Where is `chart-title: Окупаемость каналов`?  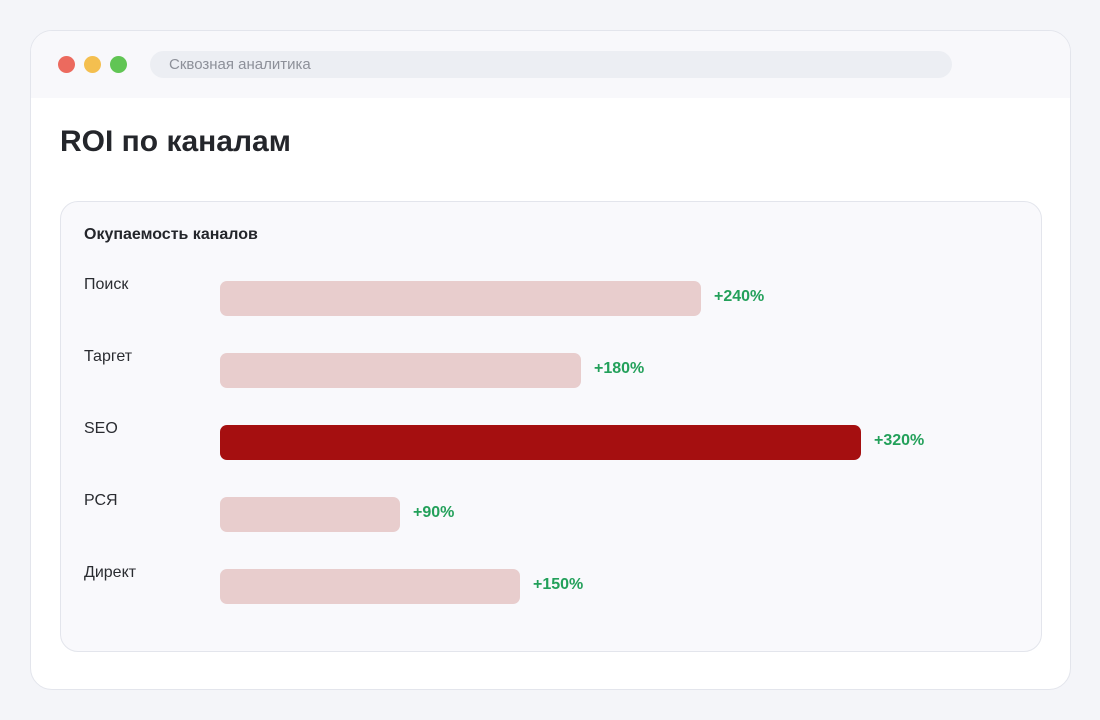
chart-title: Окупаемость каналов is located at coordinates (171, 234).